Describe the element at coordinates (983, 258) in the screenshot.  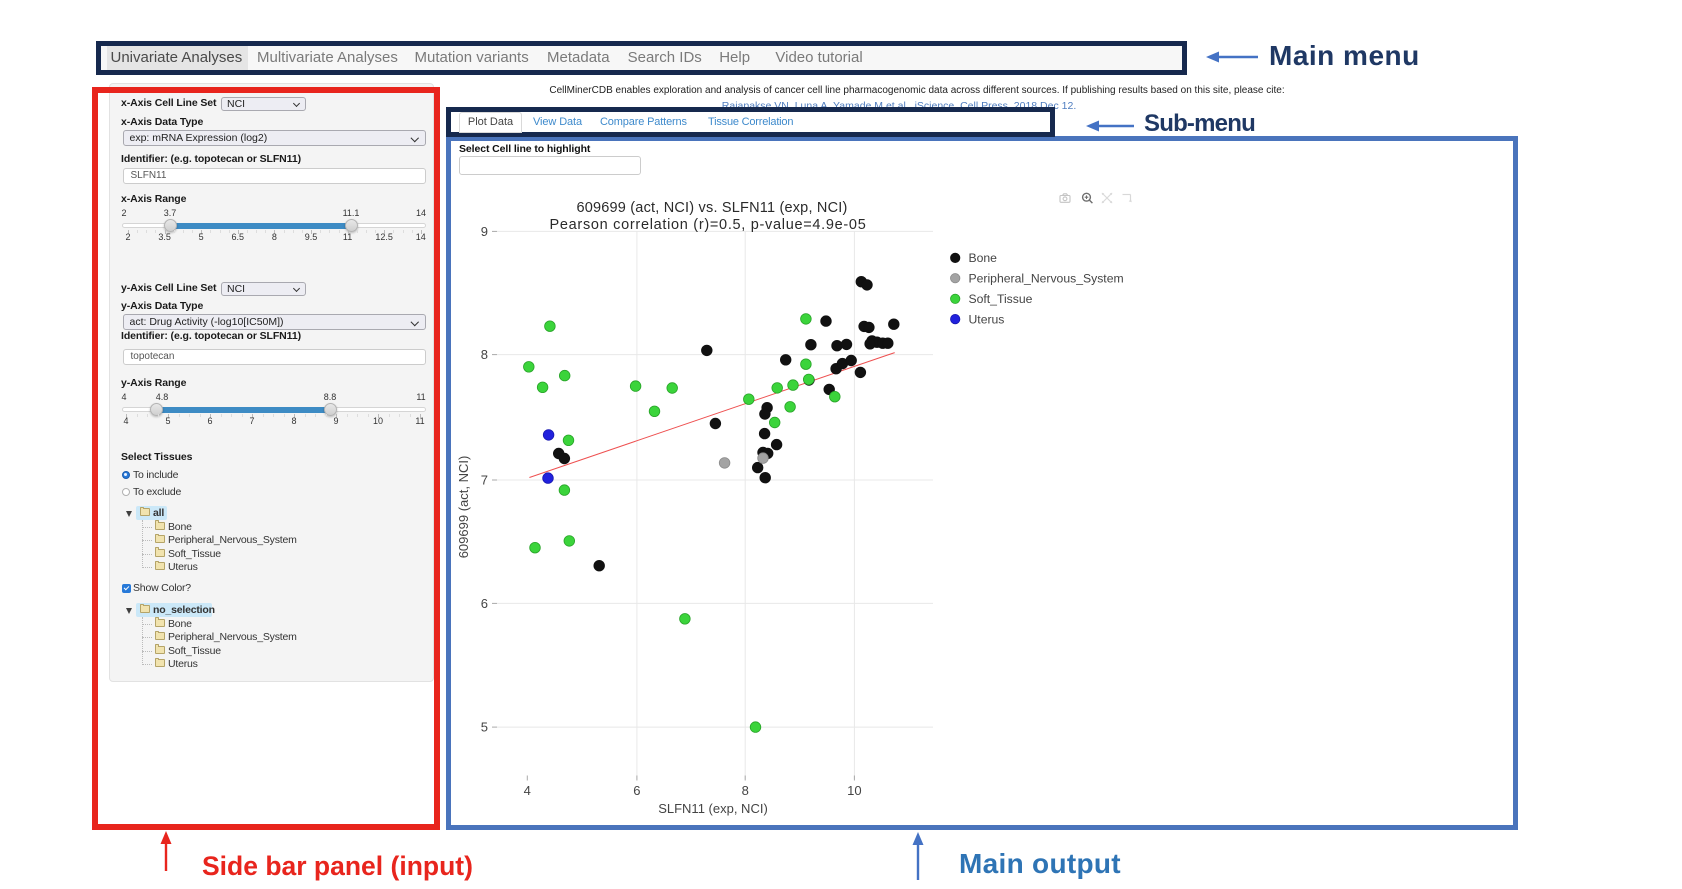
I see `svg-text: Bone` at that location.